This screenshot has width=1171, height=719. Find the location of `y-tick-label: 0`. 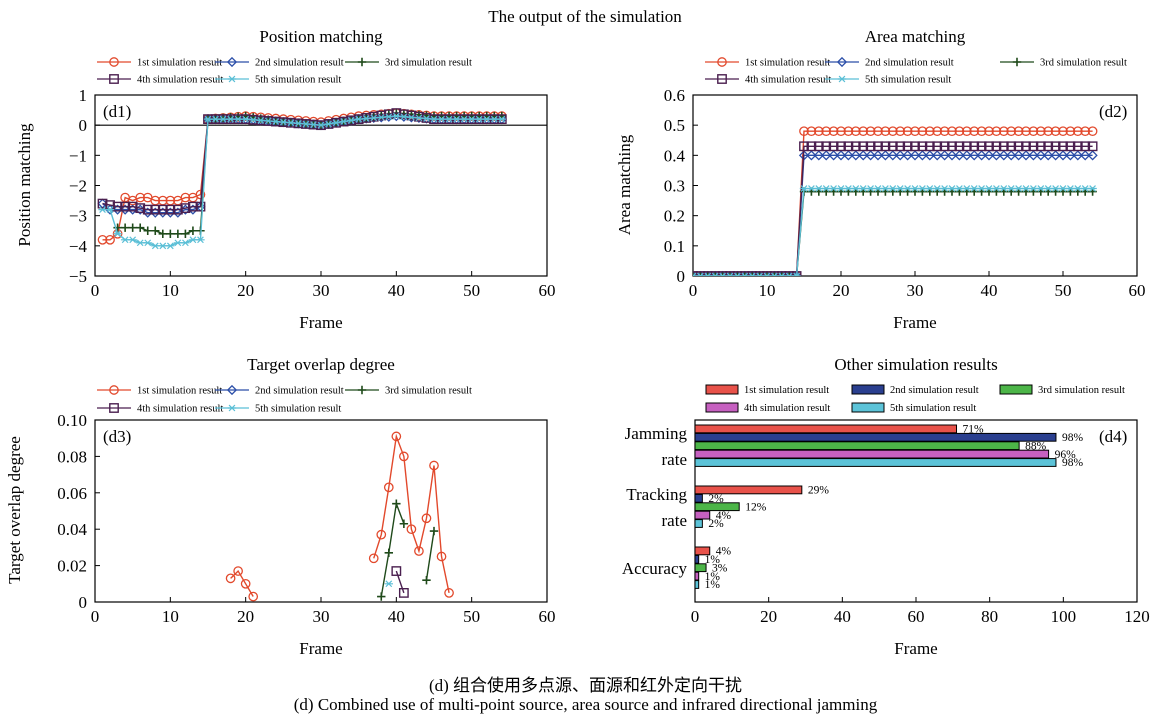

y-tick-label: 0 is located at coordinates (681, 276).